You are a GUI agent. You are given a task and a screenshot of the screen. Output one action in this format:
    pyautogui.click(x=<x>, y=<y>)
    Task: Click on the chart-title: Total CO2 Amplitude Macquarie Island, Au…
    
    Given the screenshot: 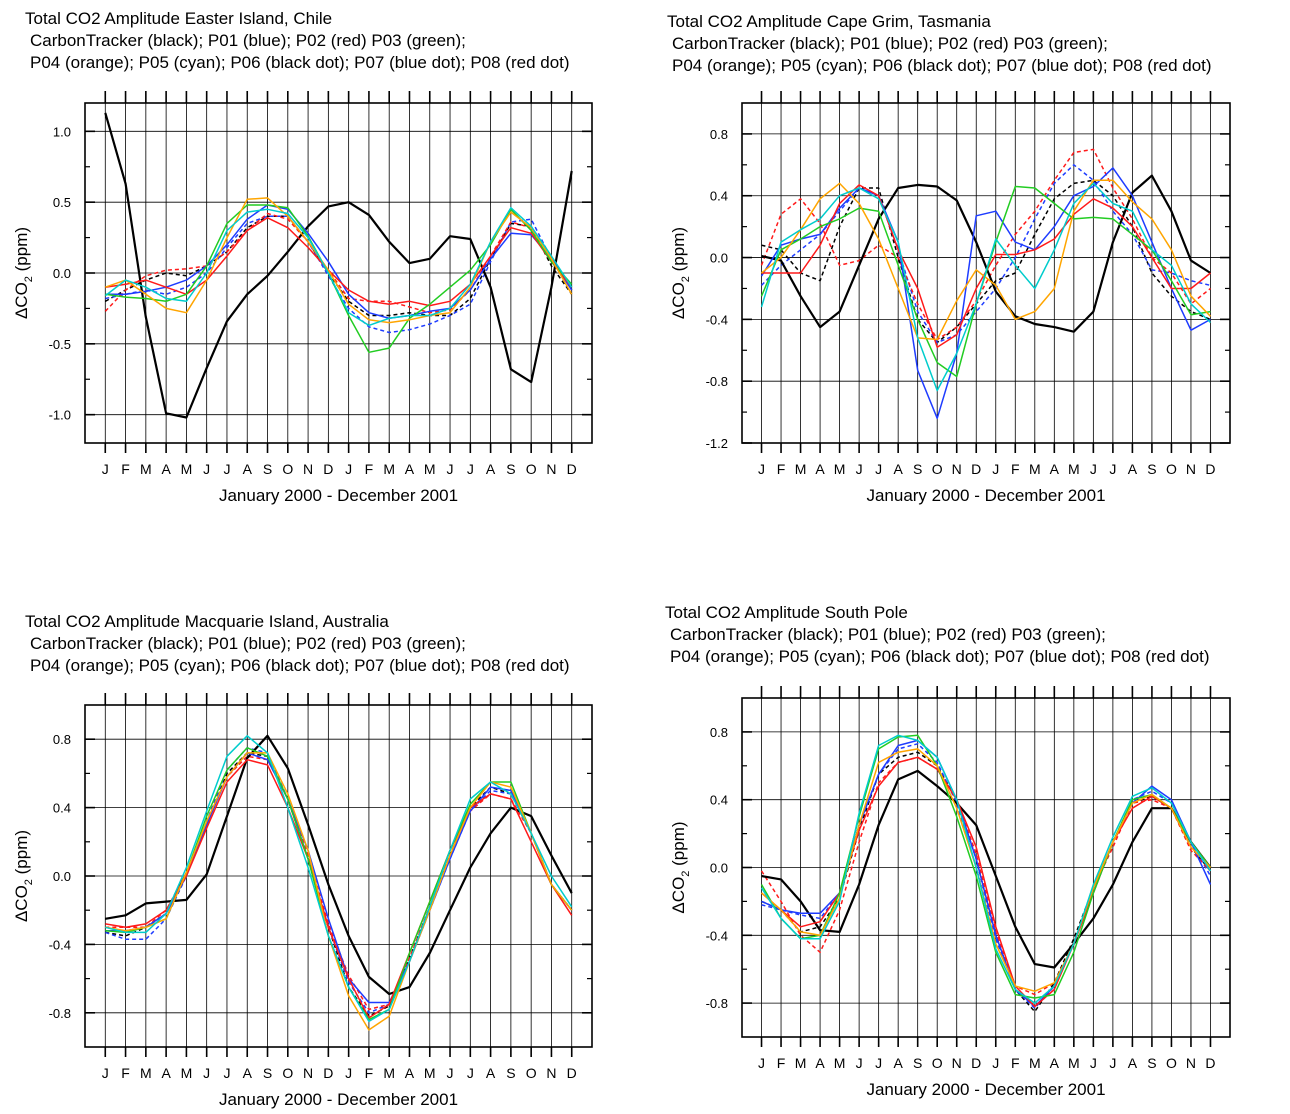 What is the action you would take?
    pyautogui.click(x=207, y=621)
    